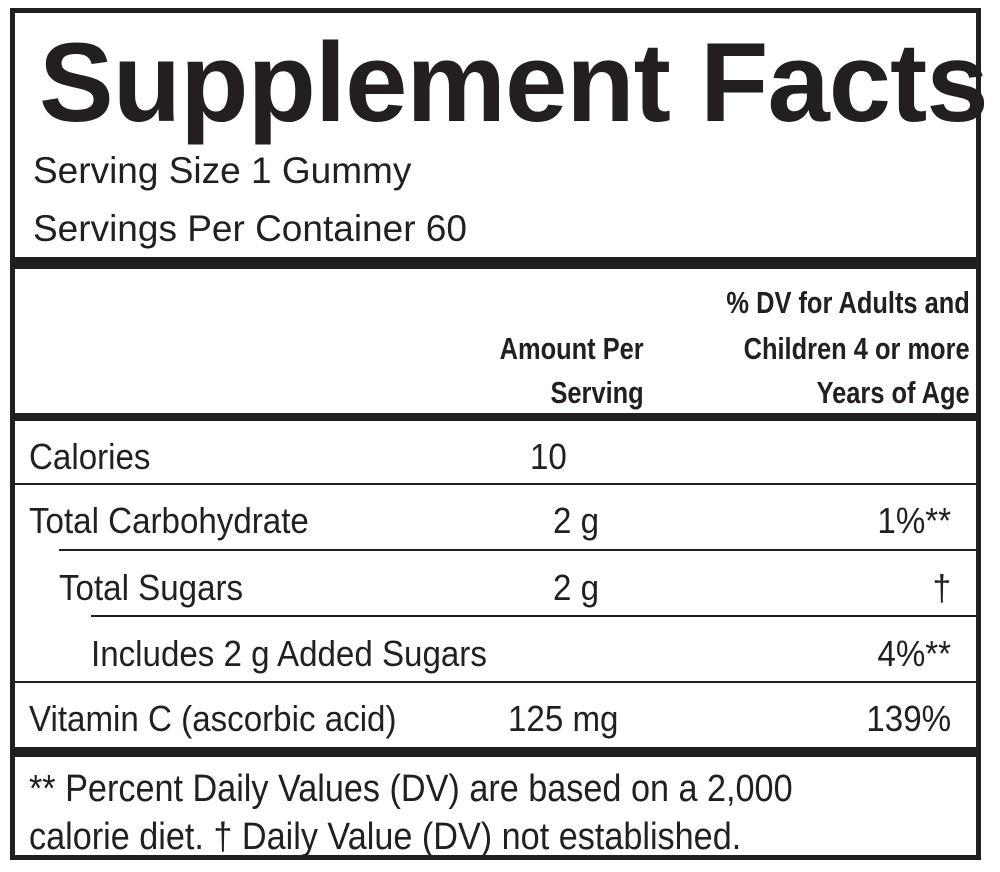  I want to click on label-title: Supplement Facts, so click(514, 82).